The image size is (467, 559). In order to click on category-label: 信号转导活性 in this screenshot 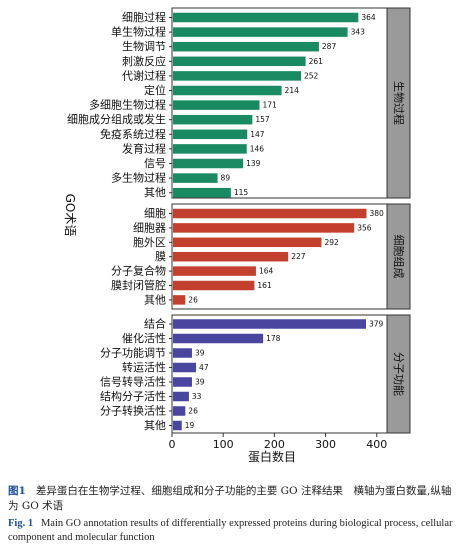, I will do `click(133, 382)`.